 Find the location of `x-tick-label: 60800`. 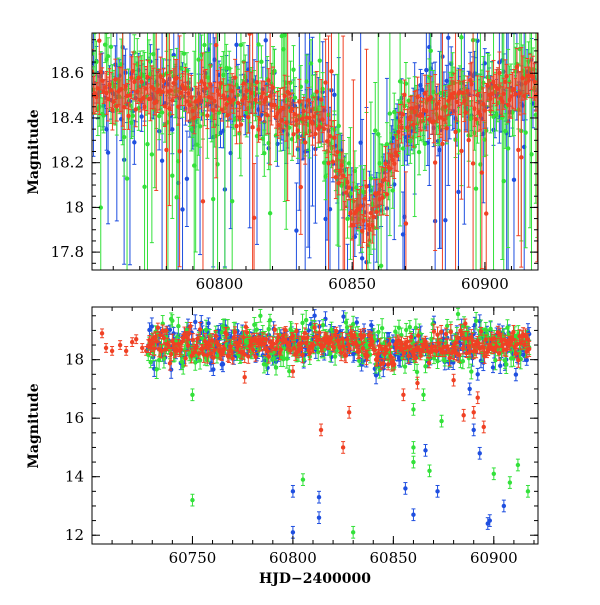

x-tick-label: 60800 is located at coordinates (220, 284).